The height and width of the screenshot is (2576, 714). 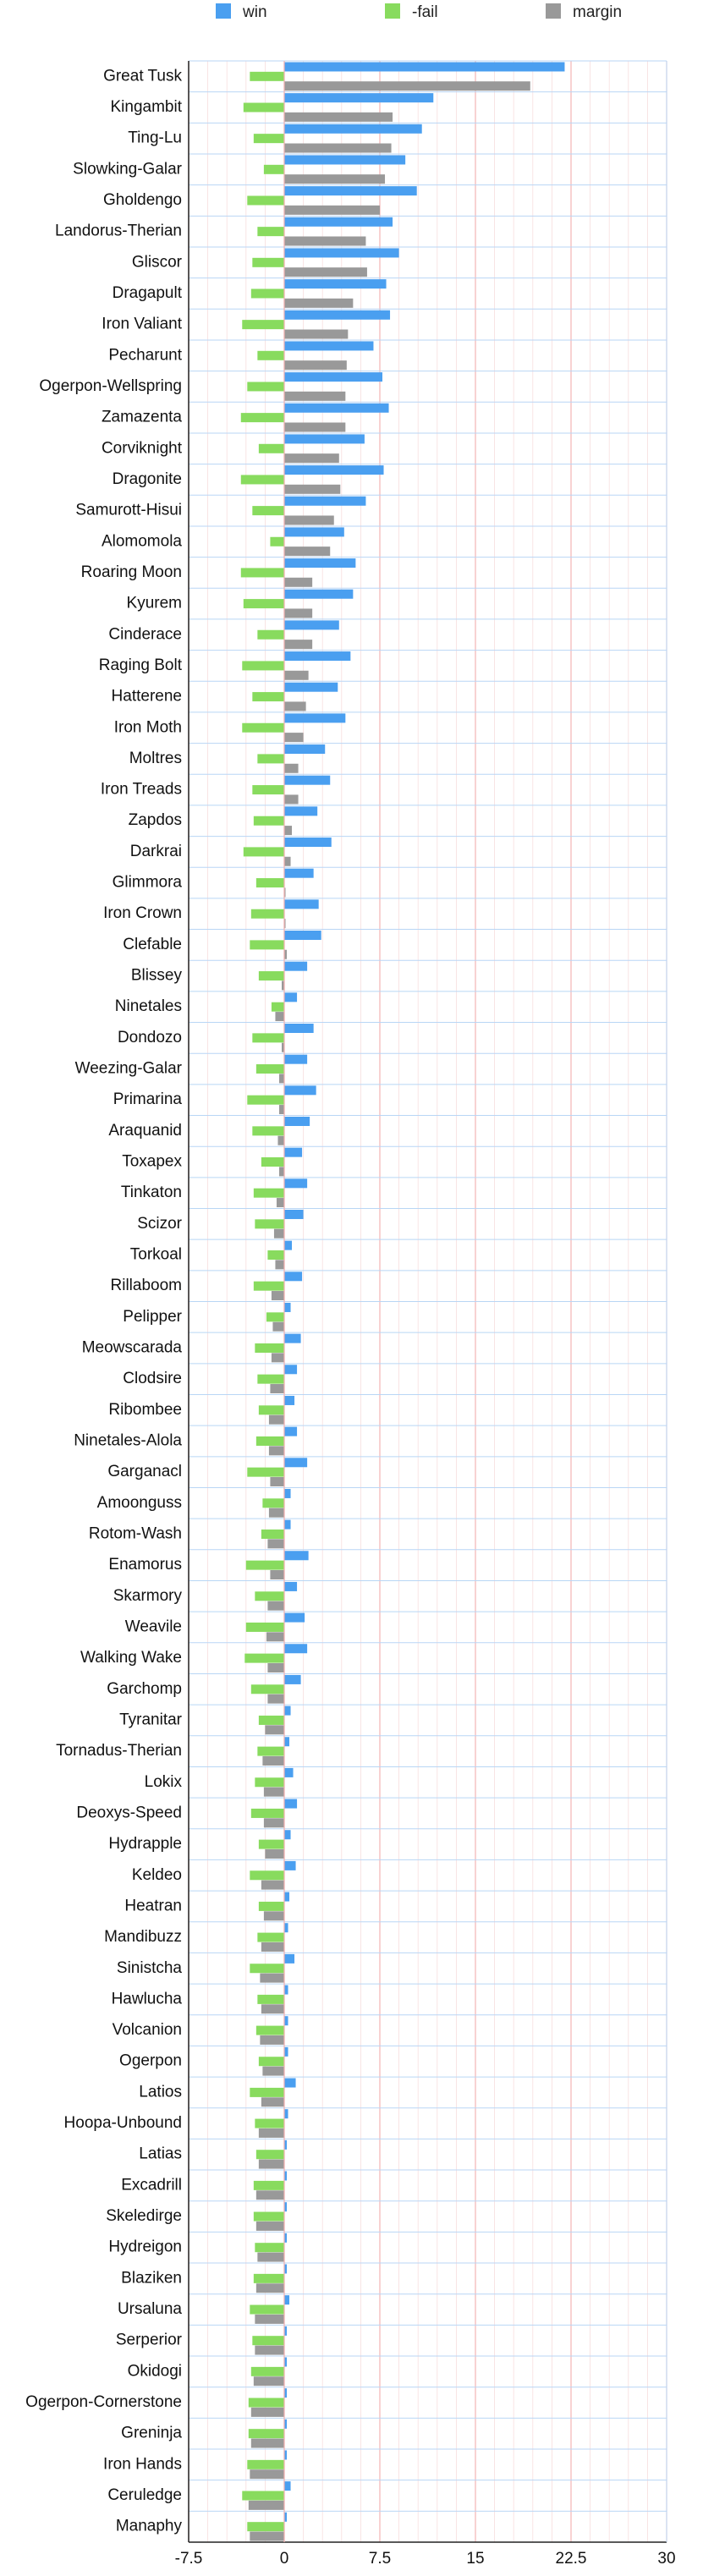 What do you see at coordinates (160, 1224) in the screenshot?
I see `category-label: Scizor` at bounding box center [160, 1224].